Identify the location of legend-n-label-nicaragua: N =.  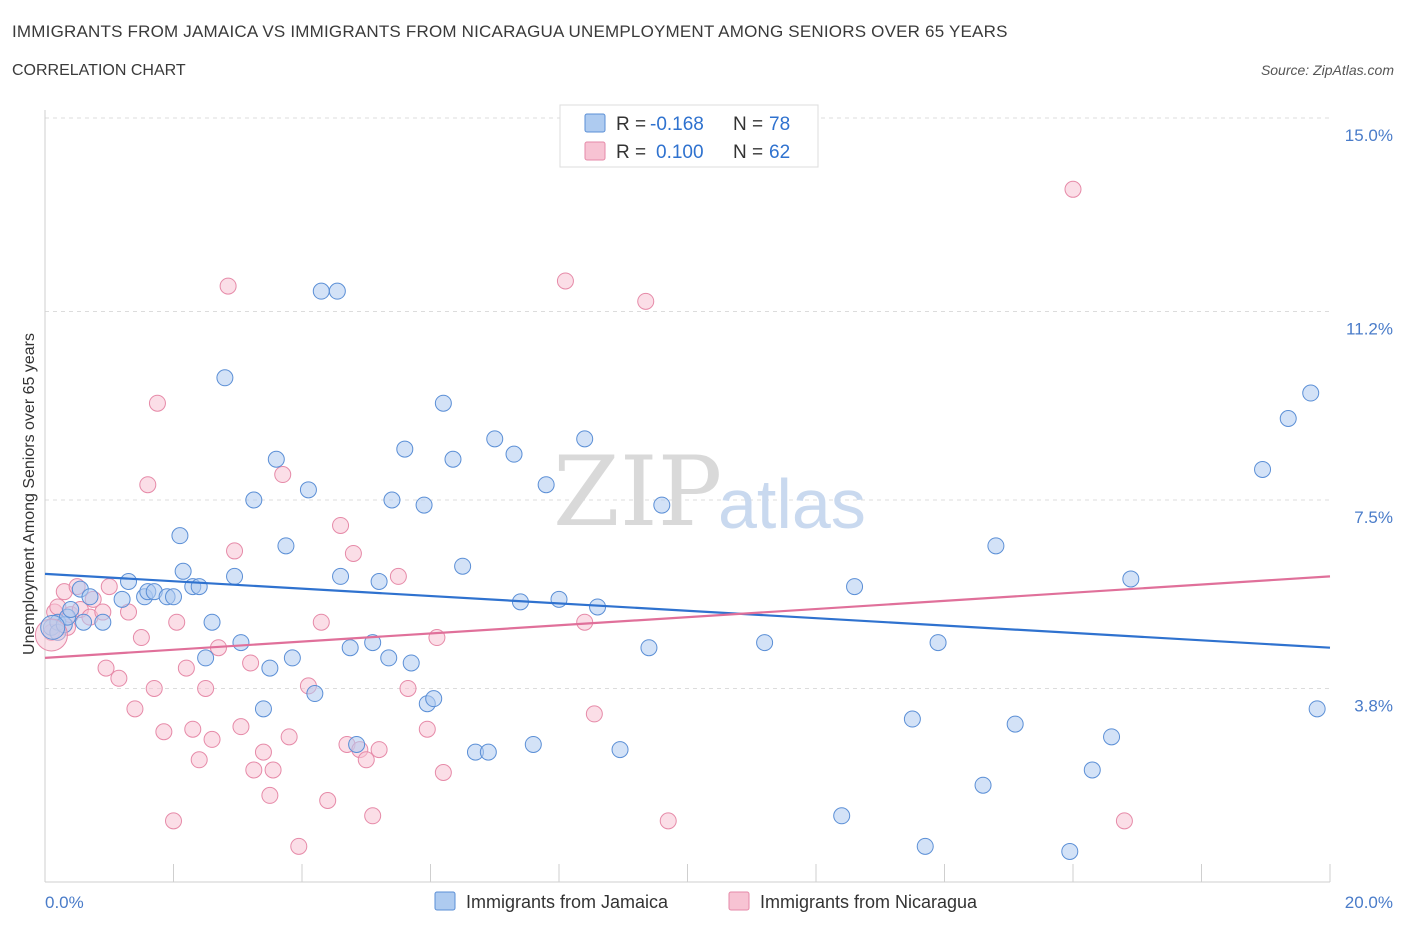
(748, 152).